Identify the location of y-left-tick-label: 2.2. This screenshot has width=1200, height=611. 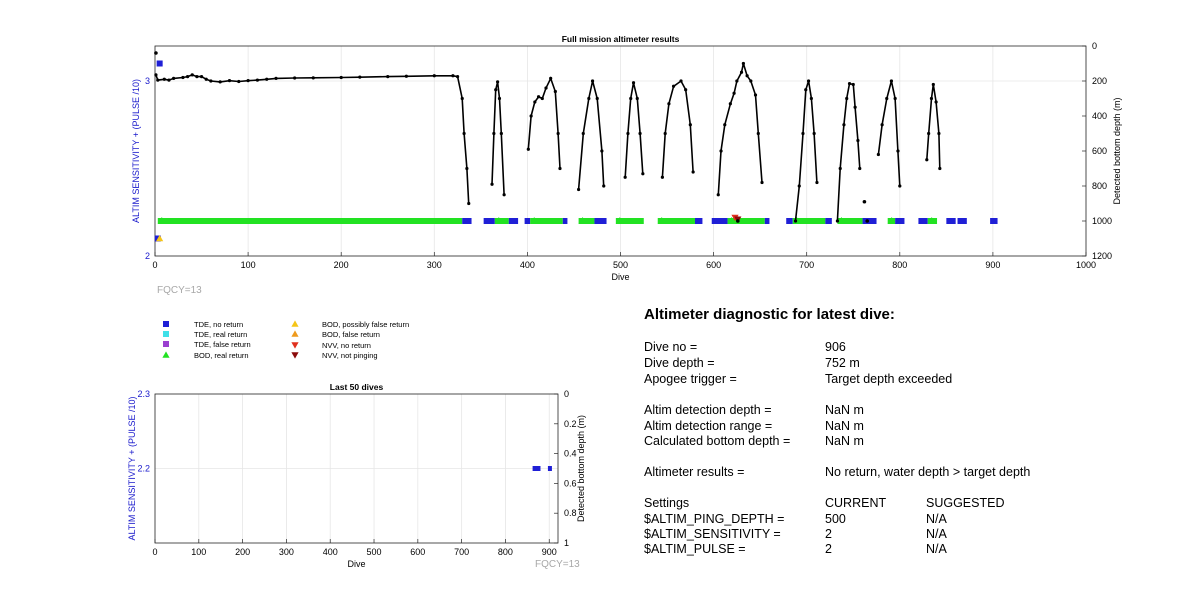
(143, 469).